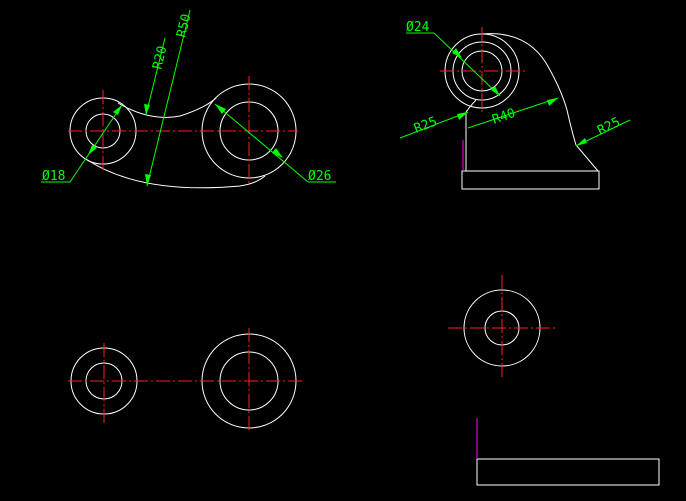  Describe the element at coordinates (418, 27) in the screenshot. I see `d24-dimension-label: Ø24` at that location.